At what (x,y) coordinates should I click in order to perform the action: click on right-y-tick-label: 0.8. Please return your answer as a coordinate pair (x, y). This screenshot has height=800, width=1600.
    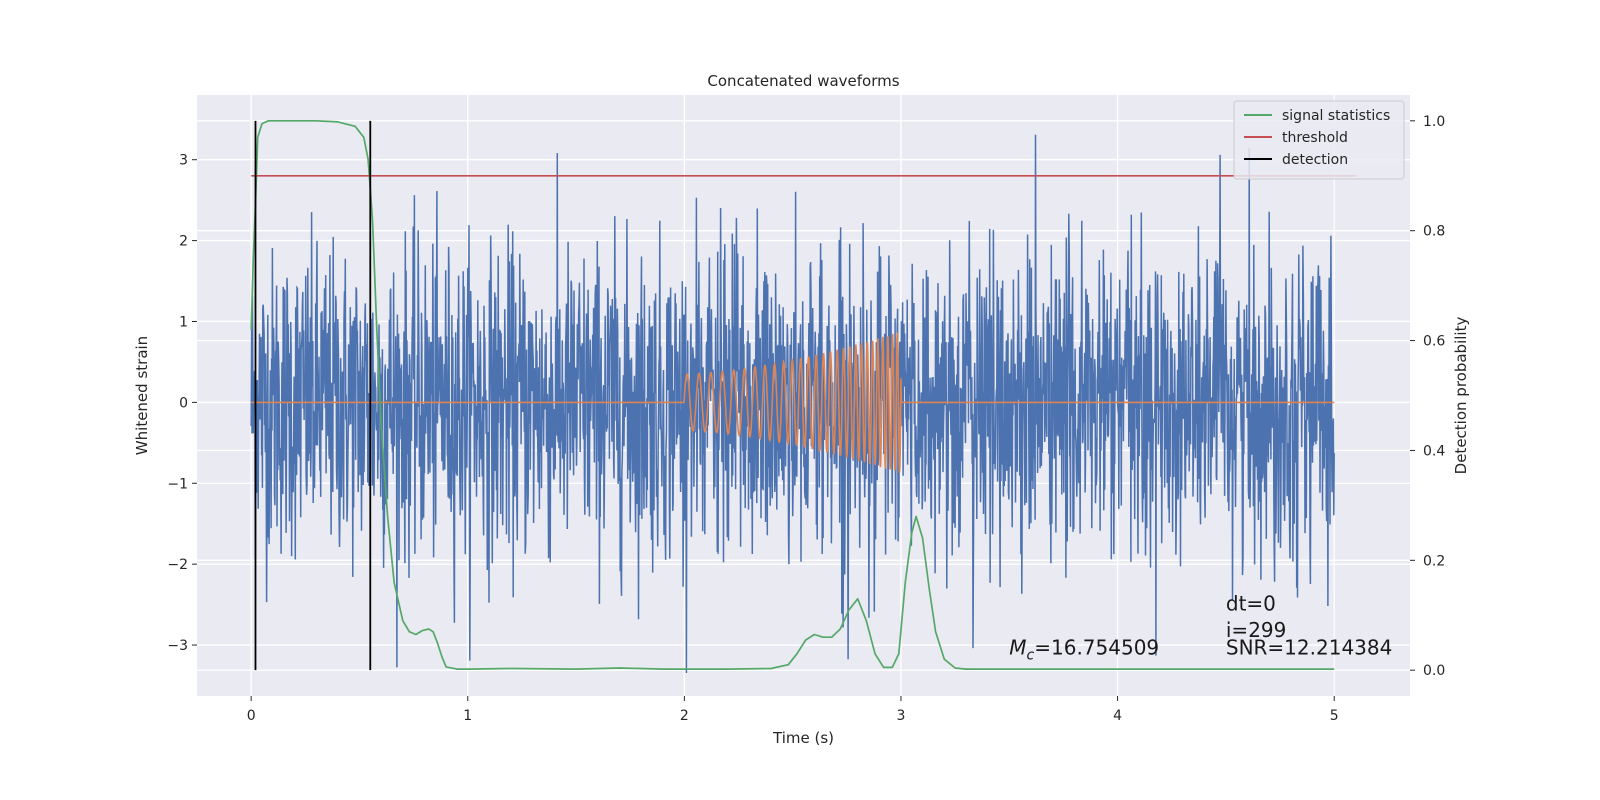
    Looking at the image, I should click on (1434, 232).